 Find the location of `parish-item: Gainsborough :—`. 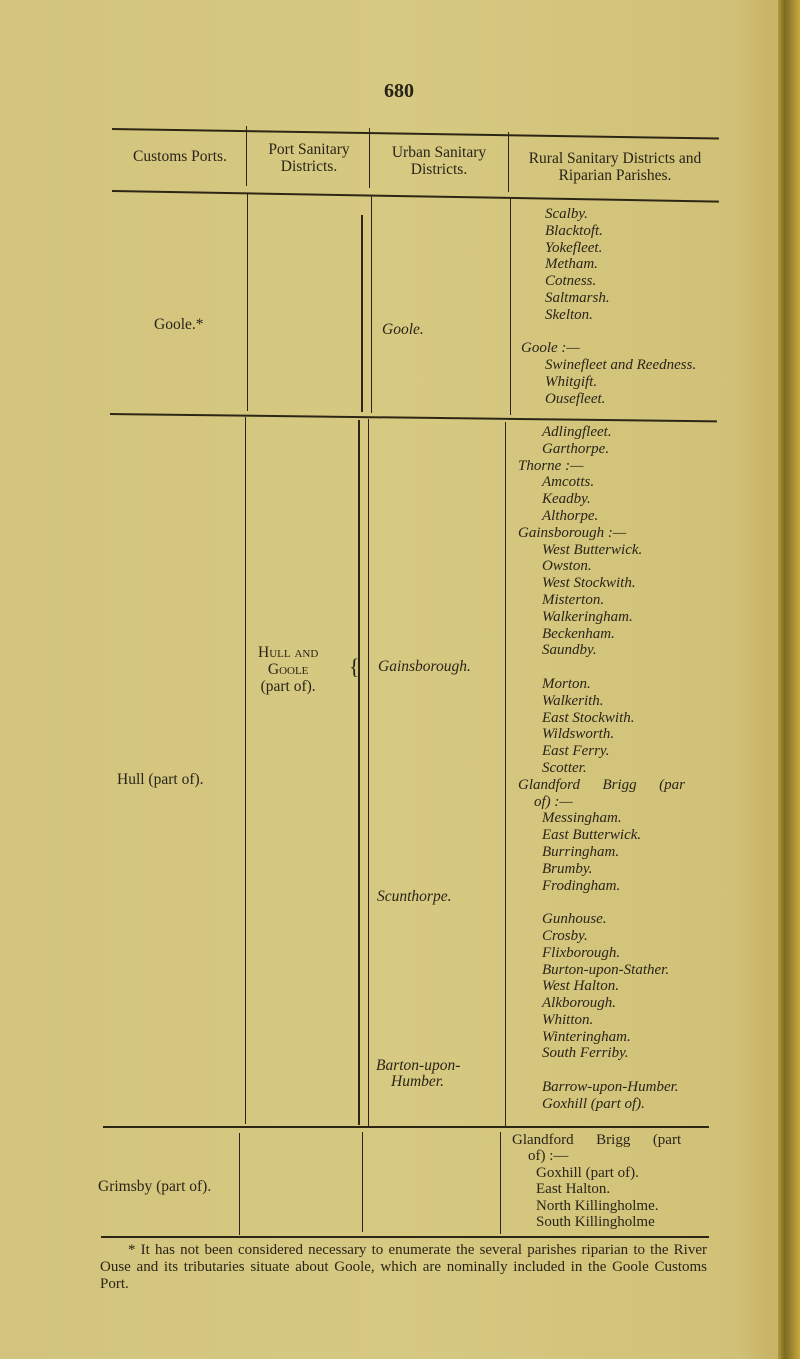

parish-item: Gainsborough :— is located at coordinates (572, 532).